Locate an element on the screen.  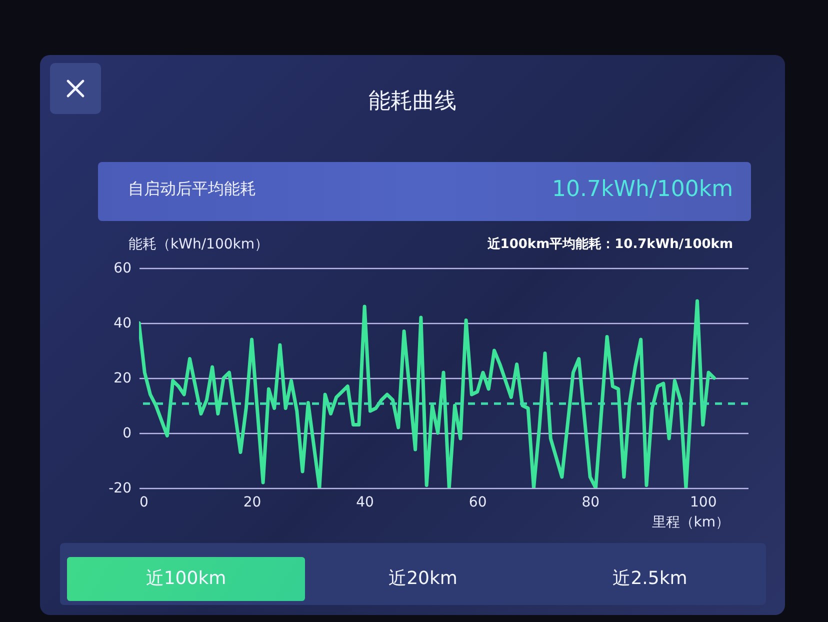
y-tick-label: 0 is located at coordinates (127, 434).